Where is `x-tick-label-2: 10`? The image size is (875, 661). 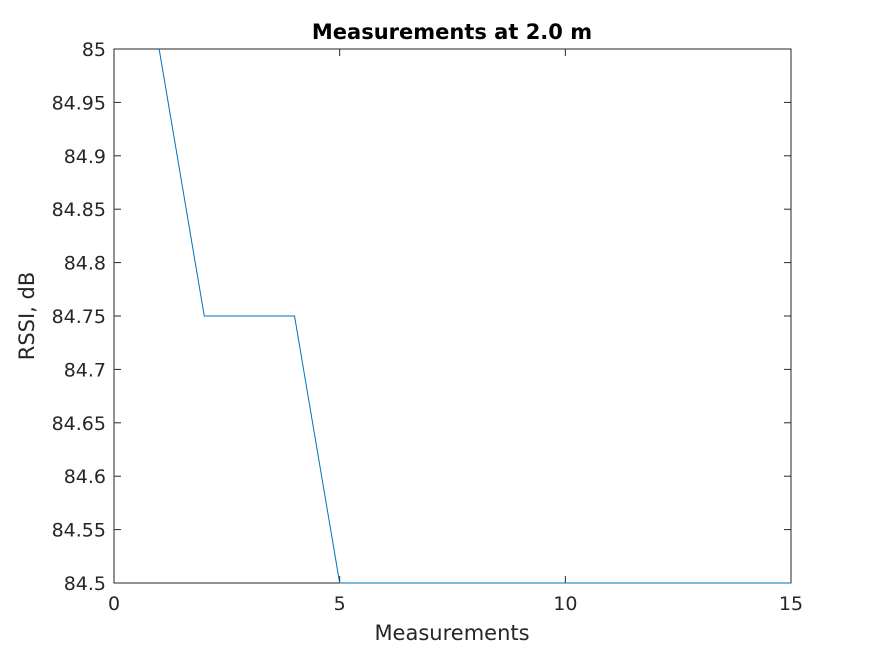
x-tick-label-2: 10 is located at coordinates (565, 604).